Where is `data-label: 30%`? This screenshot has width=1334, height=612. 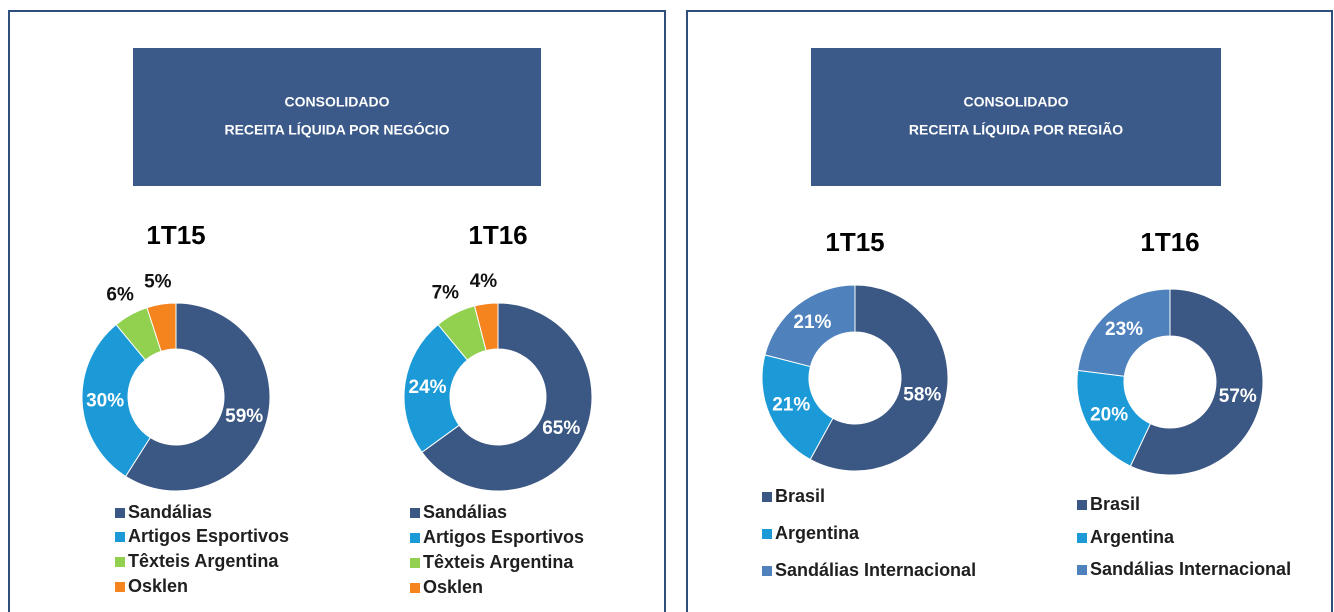
data-label: 30% is located at coordinates (105, 400).